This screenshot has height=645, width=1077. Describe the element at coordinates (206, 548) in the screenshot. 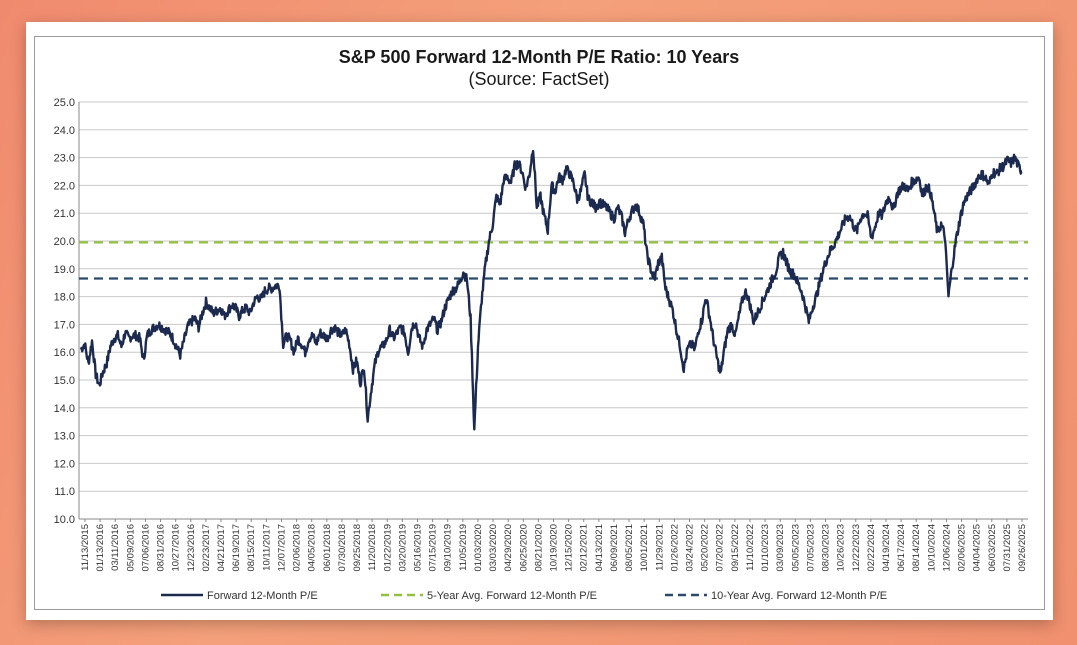

I see `x-tick-label: 02/23/2017` at that location.